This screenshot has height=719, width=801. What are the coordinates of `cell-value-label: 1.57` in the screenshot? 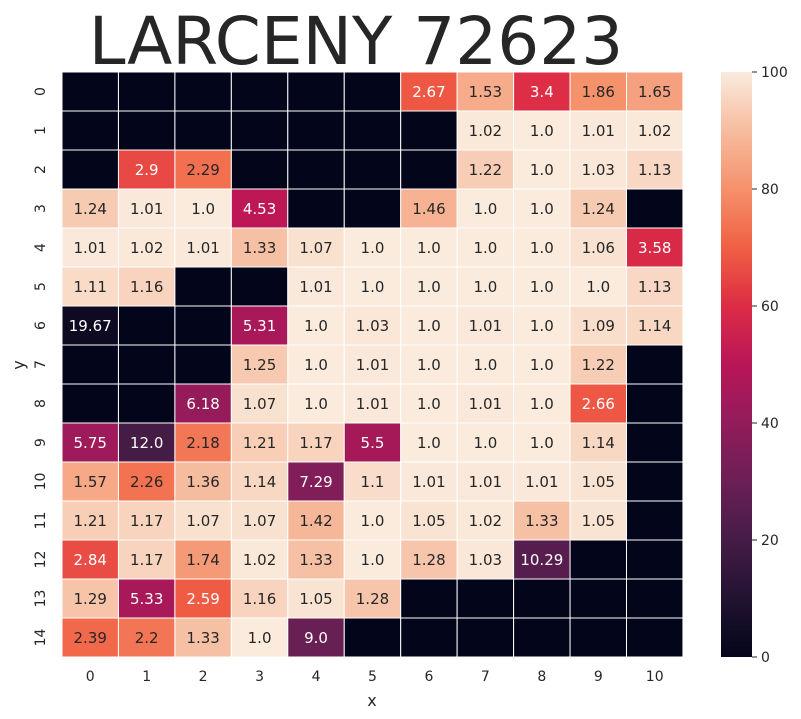 It's located at (90, 482).